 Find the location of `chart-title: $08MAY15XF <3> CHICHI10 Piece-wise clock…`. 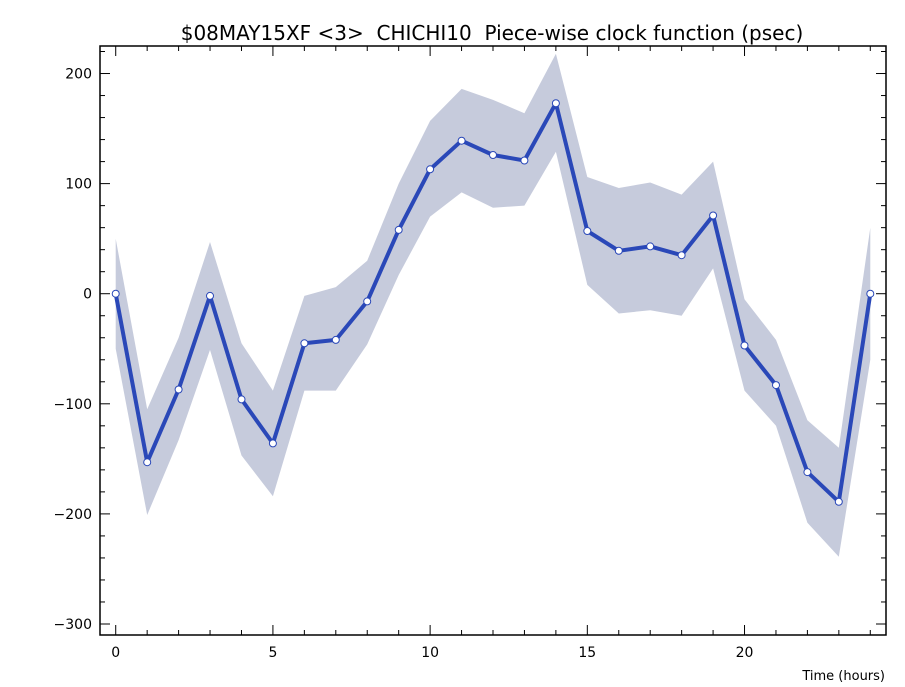

chart-title: $08MAY15XF <3> CHICHI10 Piece-wise clock… is located at coordinates (492, 33).